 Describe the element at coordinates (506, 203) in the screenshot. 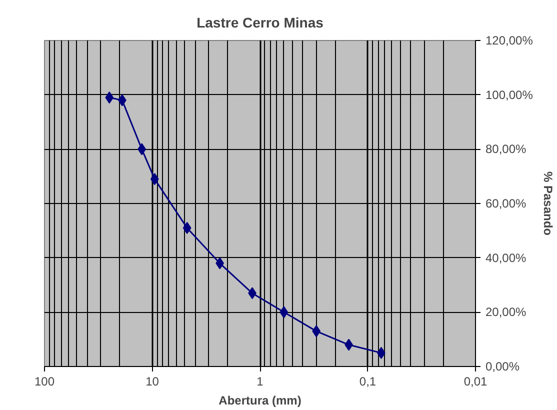

I see `y-tick-label: 60,00%` at that location.